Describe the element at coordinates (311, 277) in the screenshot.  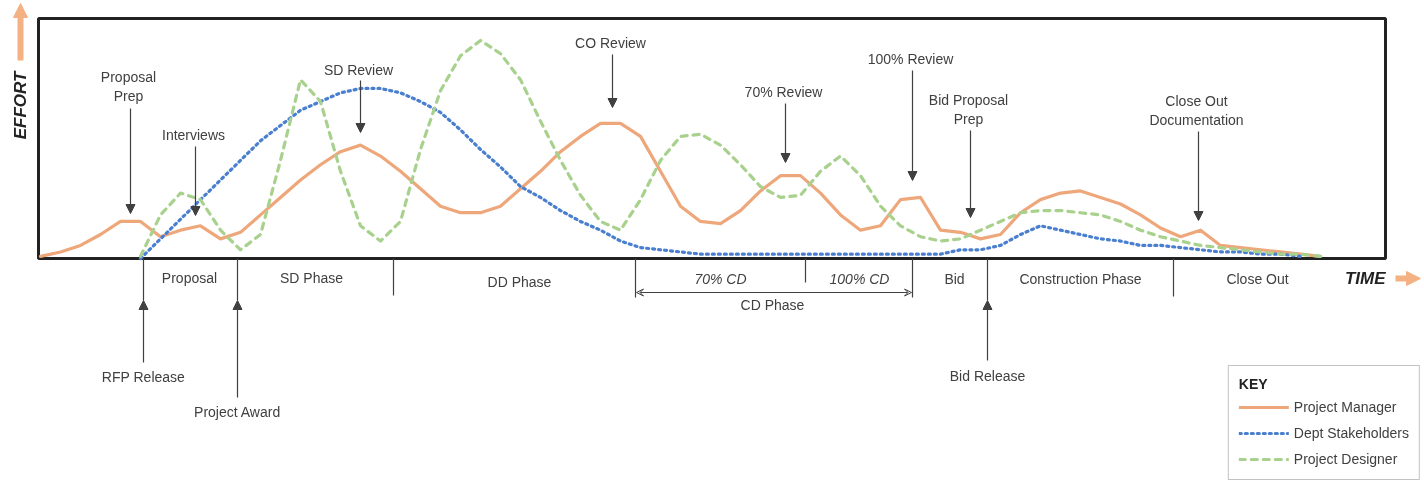
I see `text: SD Phase` at that location.